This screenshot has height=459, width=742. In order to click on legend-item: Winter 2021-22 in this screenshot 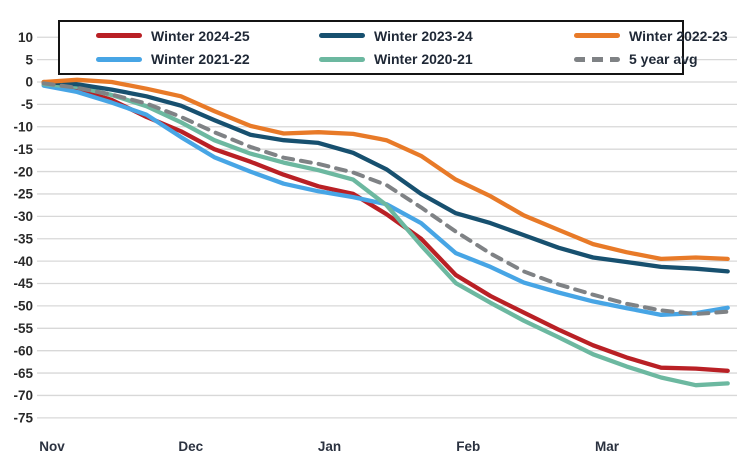, I will do `click(207, 59)`.